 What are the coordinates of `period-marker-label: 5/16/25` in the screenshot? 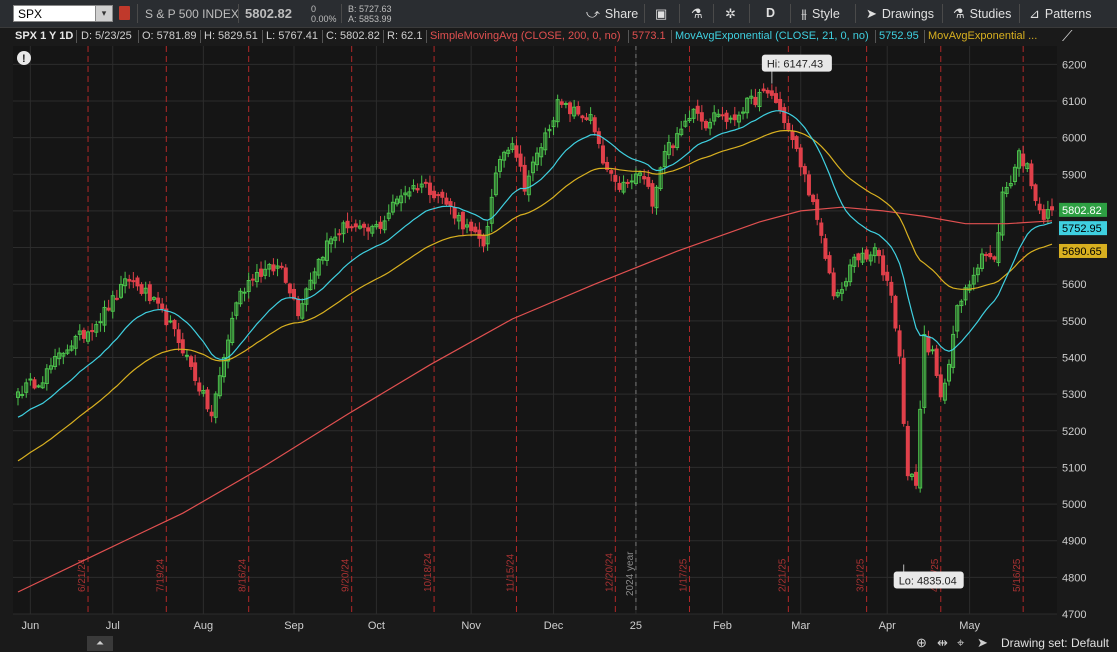 It's located at (1017, 575).